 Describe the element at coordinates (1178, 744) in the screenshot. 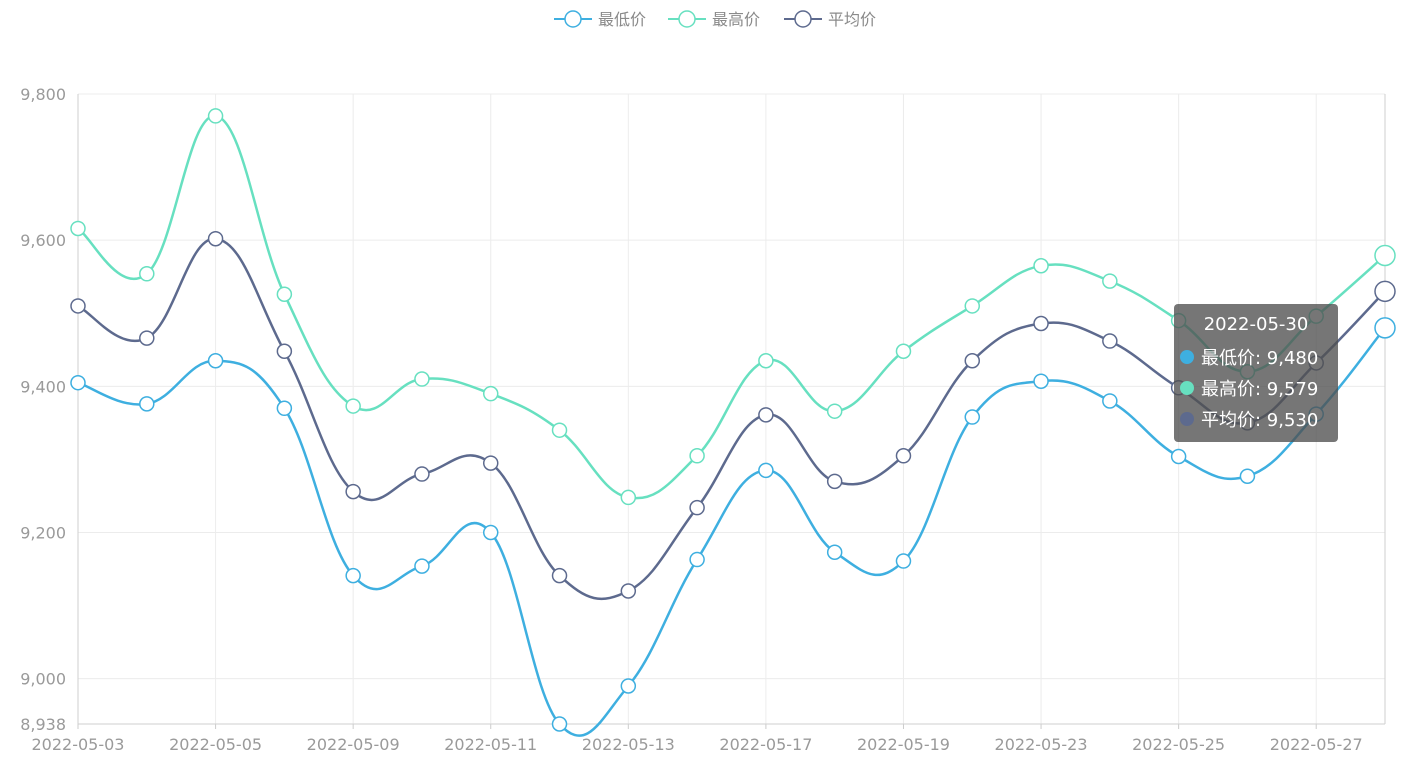

I see `x-tick-label: 2022-05-25` at that location.